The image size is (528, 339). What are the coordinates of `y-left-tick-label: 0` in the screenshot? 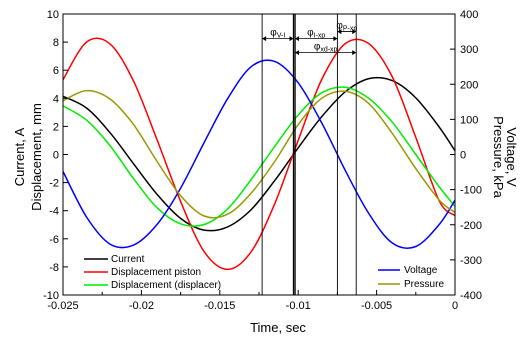 It's located at (56, 156).